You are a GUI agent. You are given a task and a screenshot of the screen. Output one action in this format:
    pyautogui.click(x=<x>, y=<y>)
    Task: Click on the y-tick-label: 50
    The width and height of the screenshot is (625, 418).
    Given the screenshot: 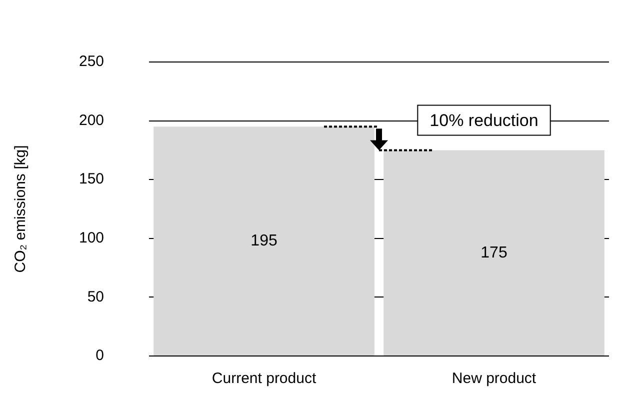 What is the action you would take?
    pyautogui.click(x=95, y=297)
    